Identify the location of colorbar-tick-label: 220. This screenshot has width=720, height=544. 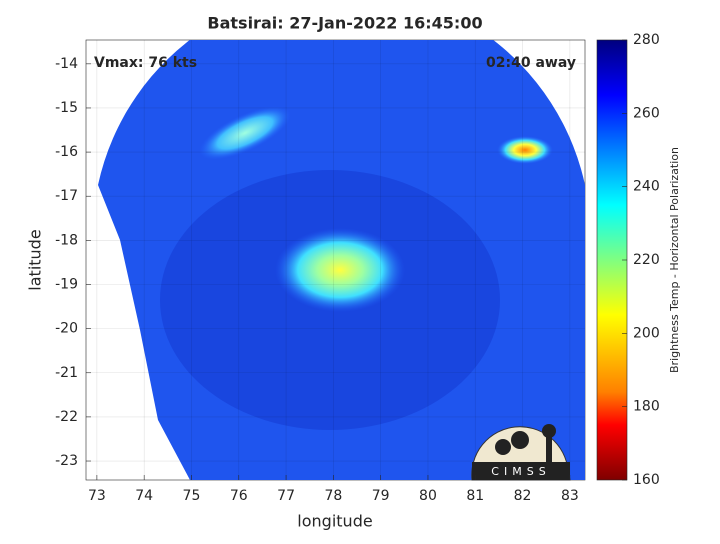
(646, 260).